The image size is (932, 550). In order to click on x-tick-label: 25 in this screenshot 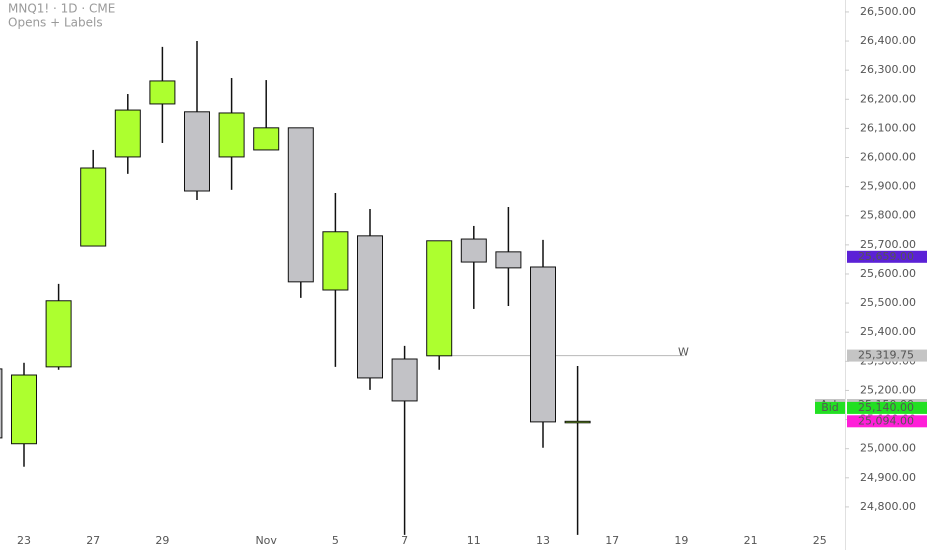, I will do `click(820, 540)`.